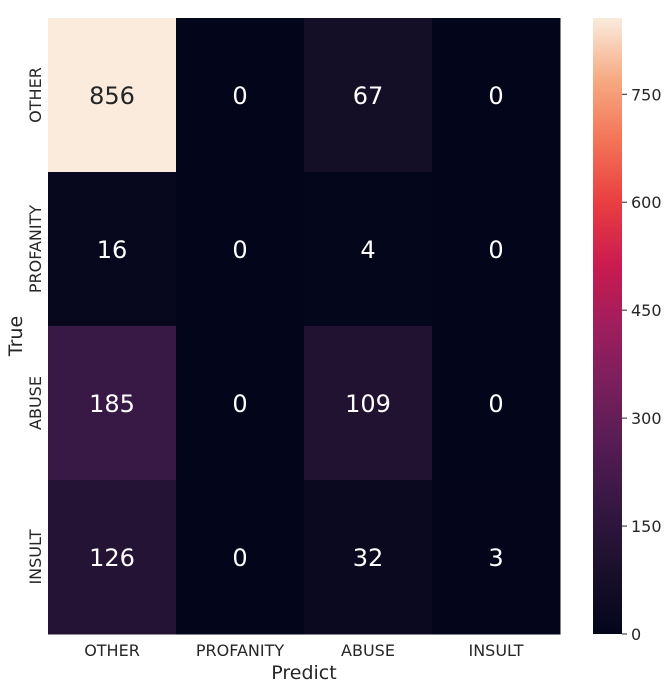  I want to click on colorbar, so click(607, 326).